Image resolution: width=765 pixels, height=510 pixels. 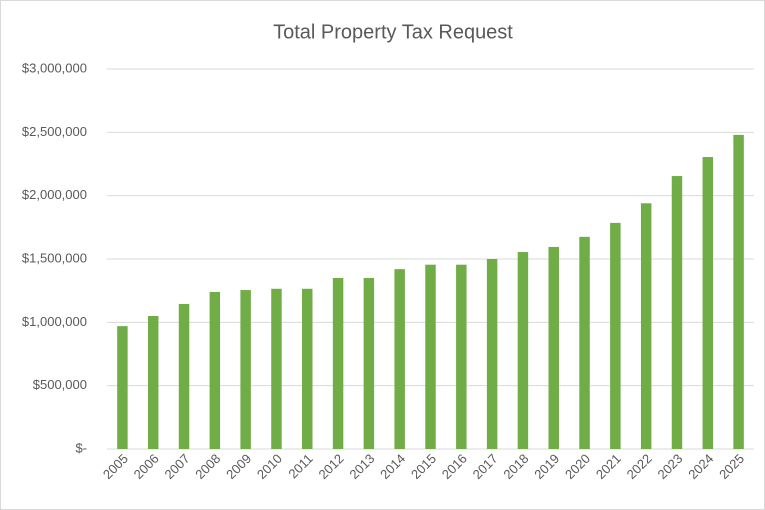 I want to click on y-tick-label: $1,000,000, so click(x=54, y=321).